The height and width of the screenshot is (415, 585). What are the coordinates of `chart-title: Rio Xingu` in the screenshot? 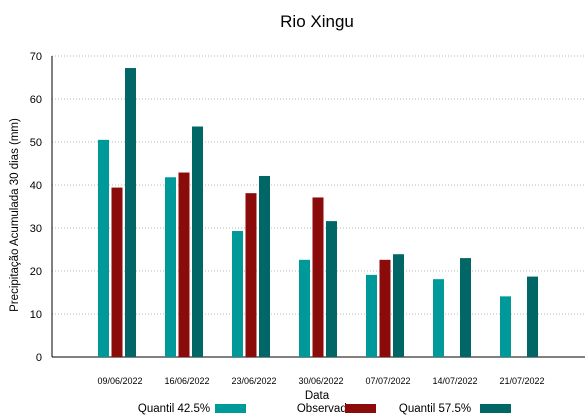 It's located at (317, 21).